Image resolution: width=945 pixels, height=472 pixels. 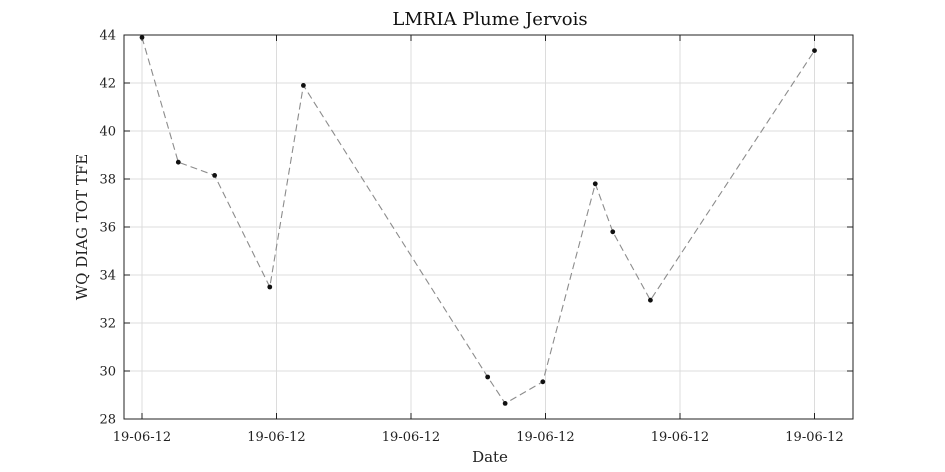 What do you see at coordinates (107, 324) in the screenshot?
I see `y-tick-label: 32` at bounding box center [107, 324].